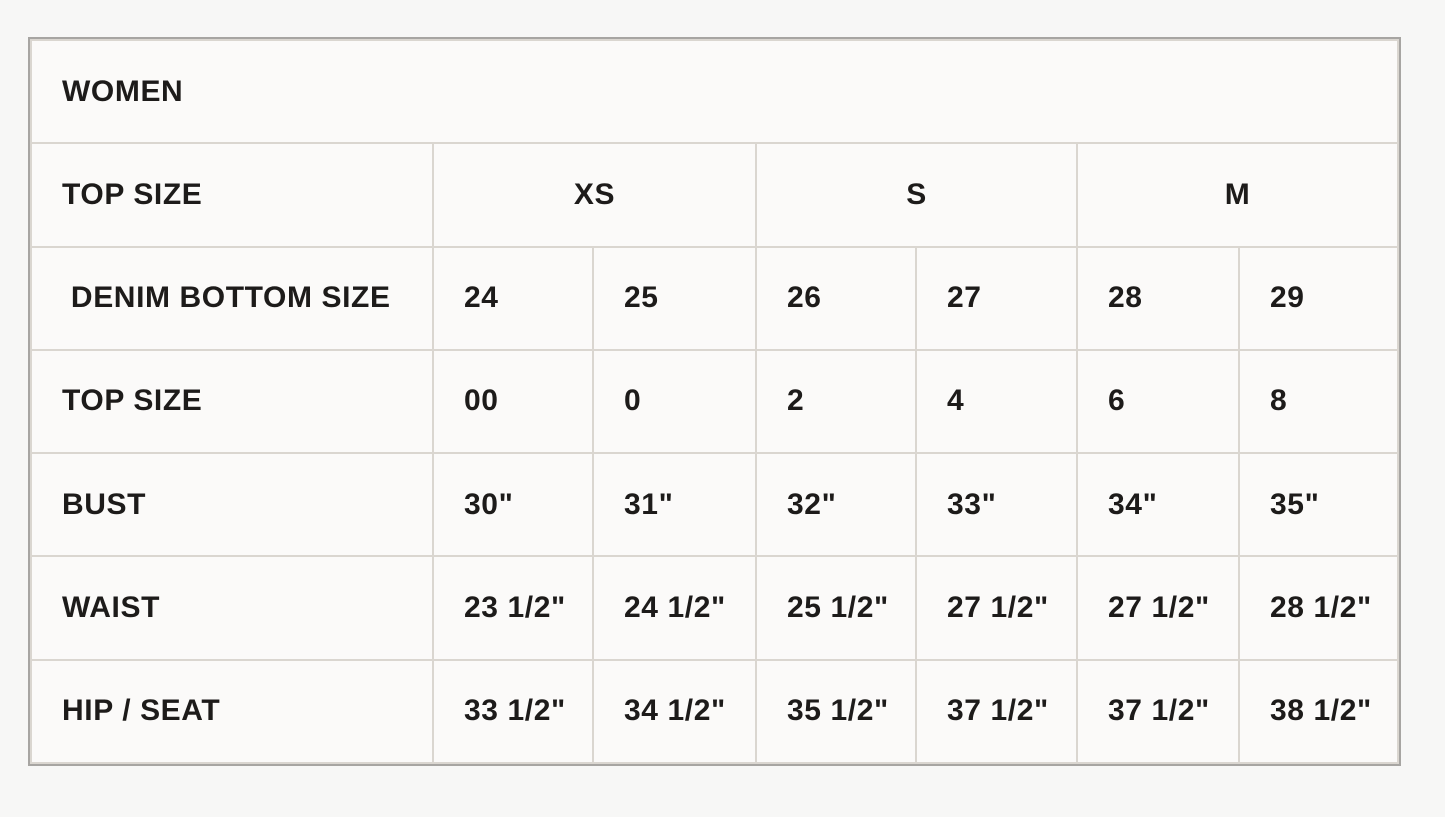  What do you see at coordinates (513, 711) in the screenshot?
I see `table-cell: 33 1/2"` at bounding box center [513, 711].